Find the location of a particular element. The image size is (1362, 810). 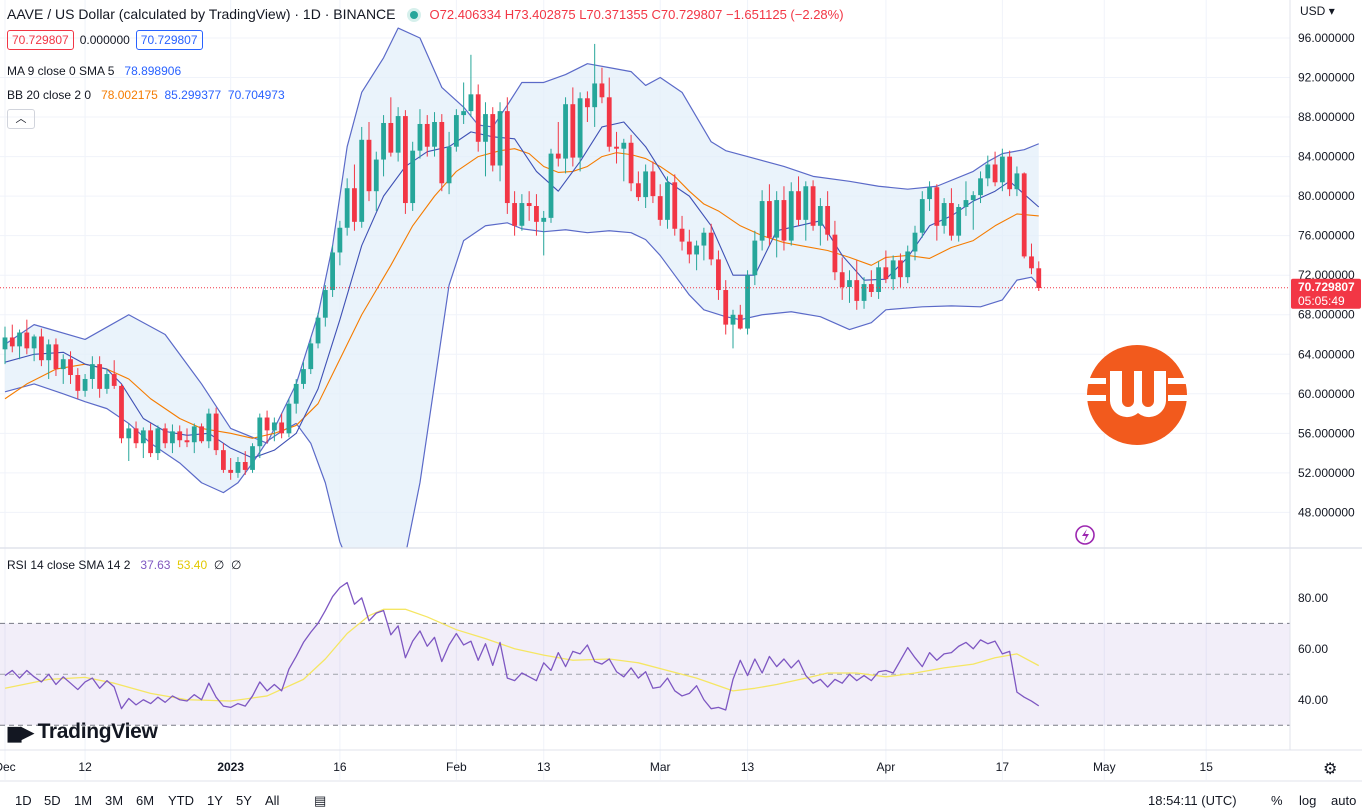

tradingview-logo: ▆▶ TradingView is located at coordinates (83, 732).